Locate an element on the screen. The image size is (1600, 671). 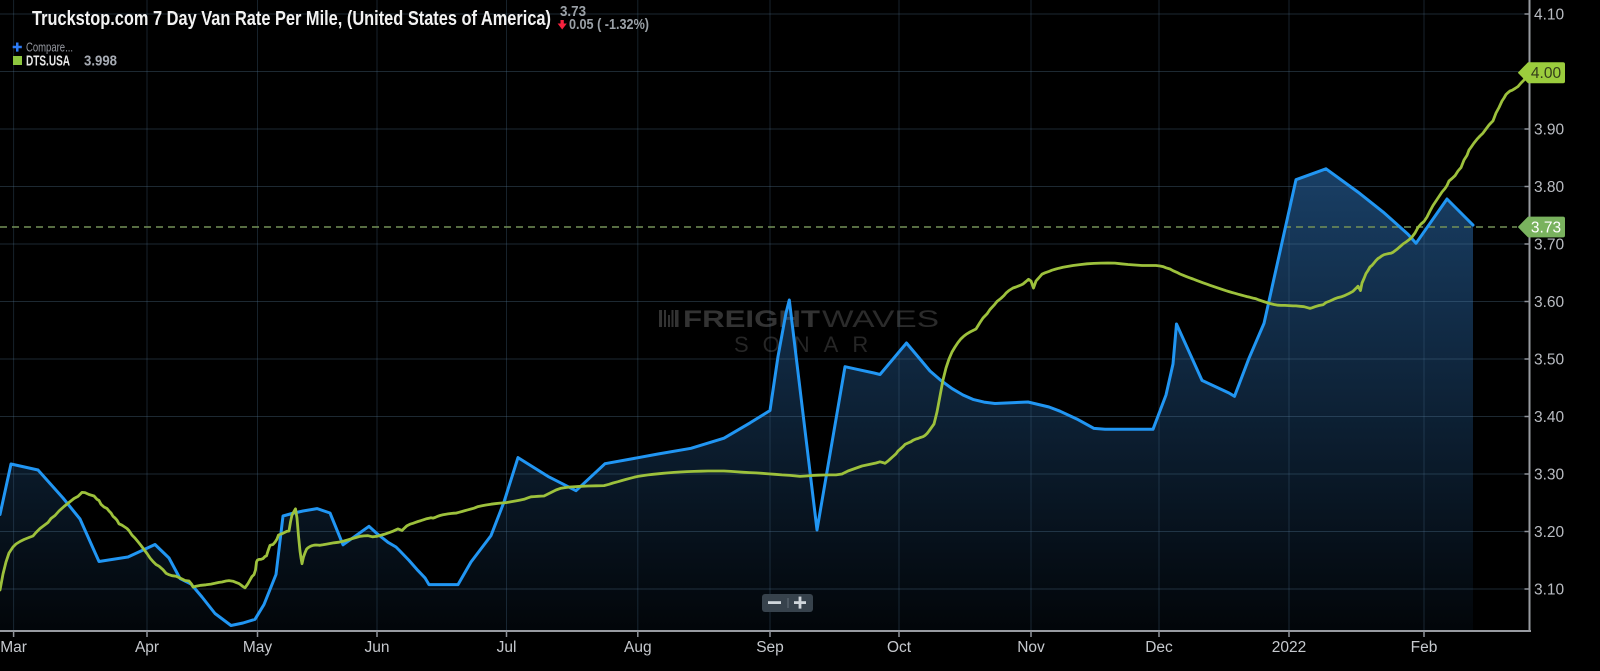
svg-text: Mar is located at coordinates (13, 647).